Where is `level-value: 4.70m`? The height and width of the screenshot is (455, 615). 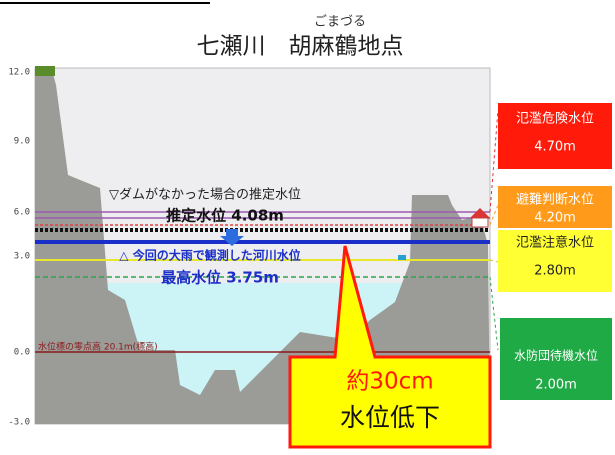 level-value: 4.70m is located at coordinates (555, 147).